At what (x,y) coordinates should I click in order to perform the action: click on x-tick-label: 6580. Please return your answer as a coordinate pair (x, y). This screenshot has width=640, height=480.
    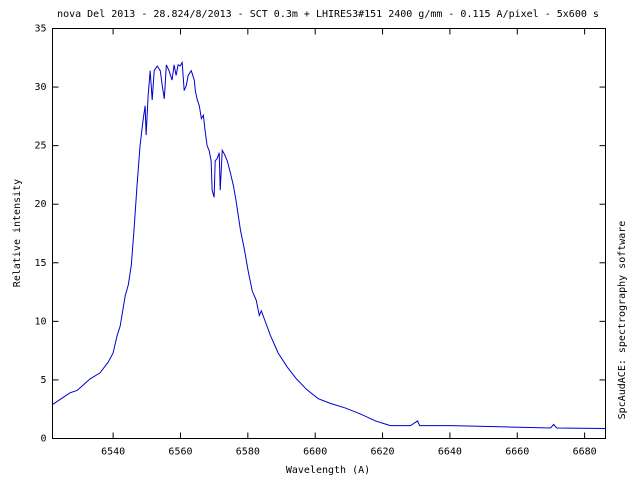
    Looking at the image, I should click on (248, 452).